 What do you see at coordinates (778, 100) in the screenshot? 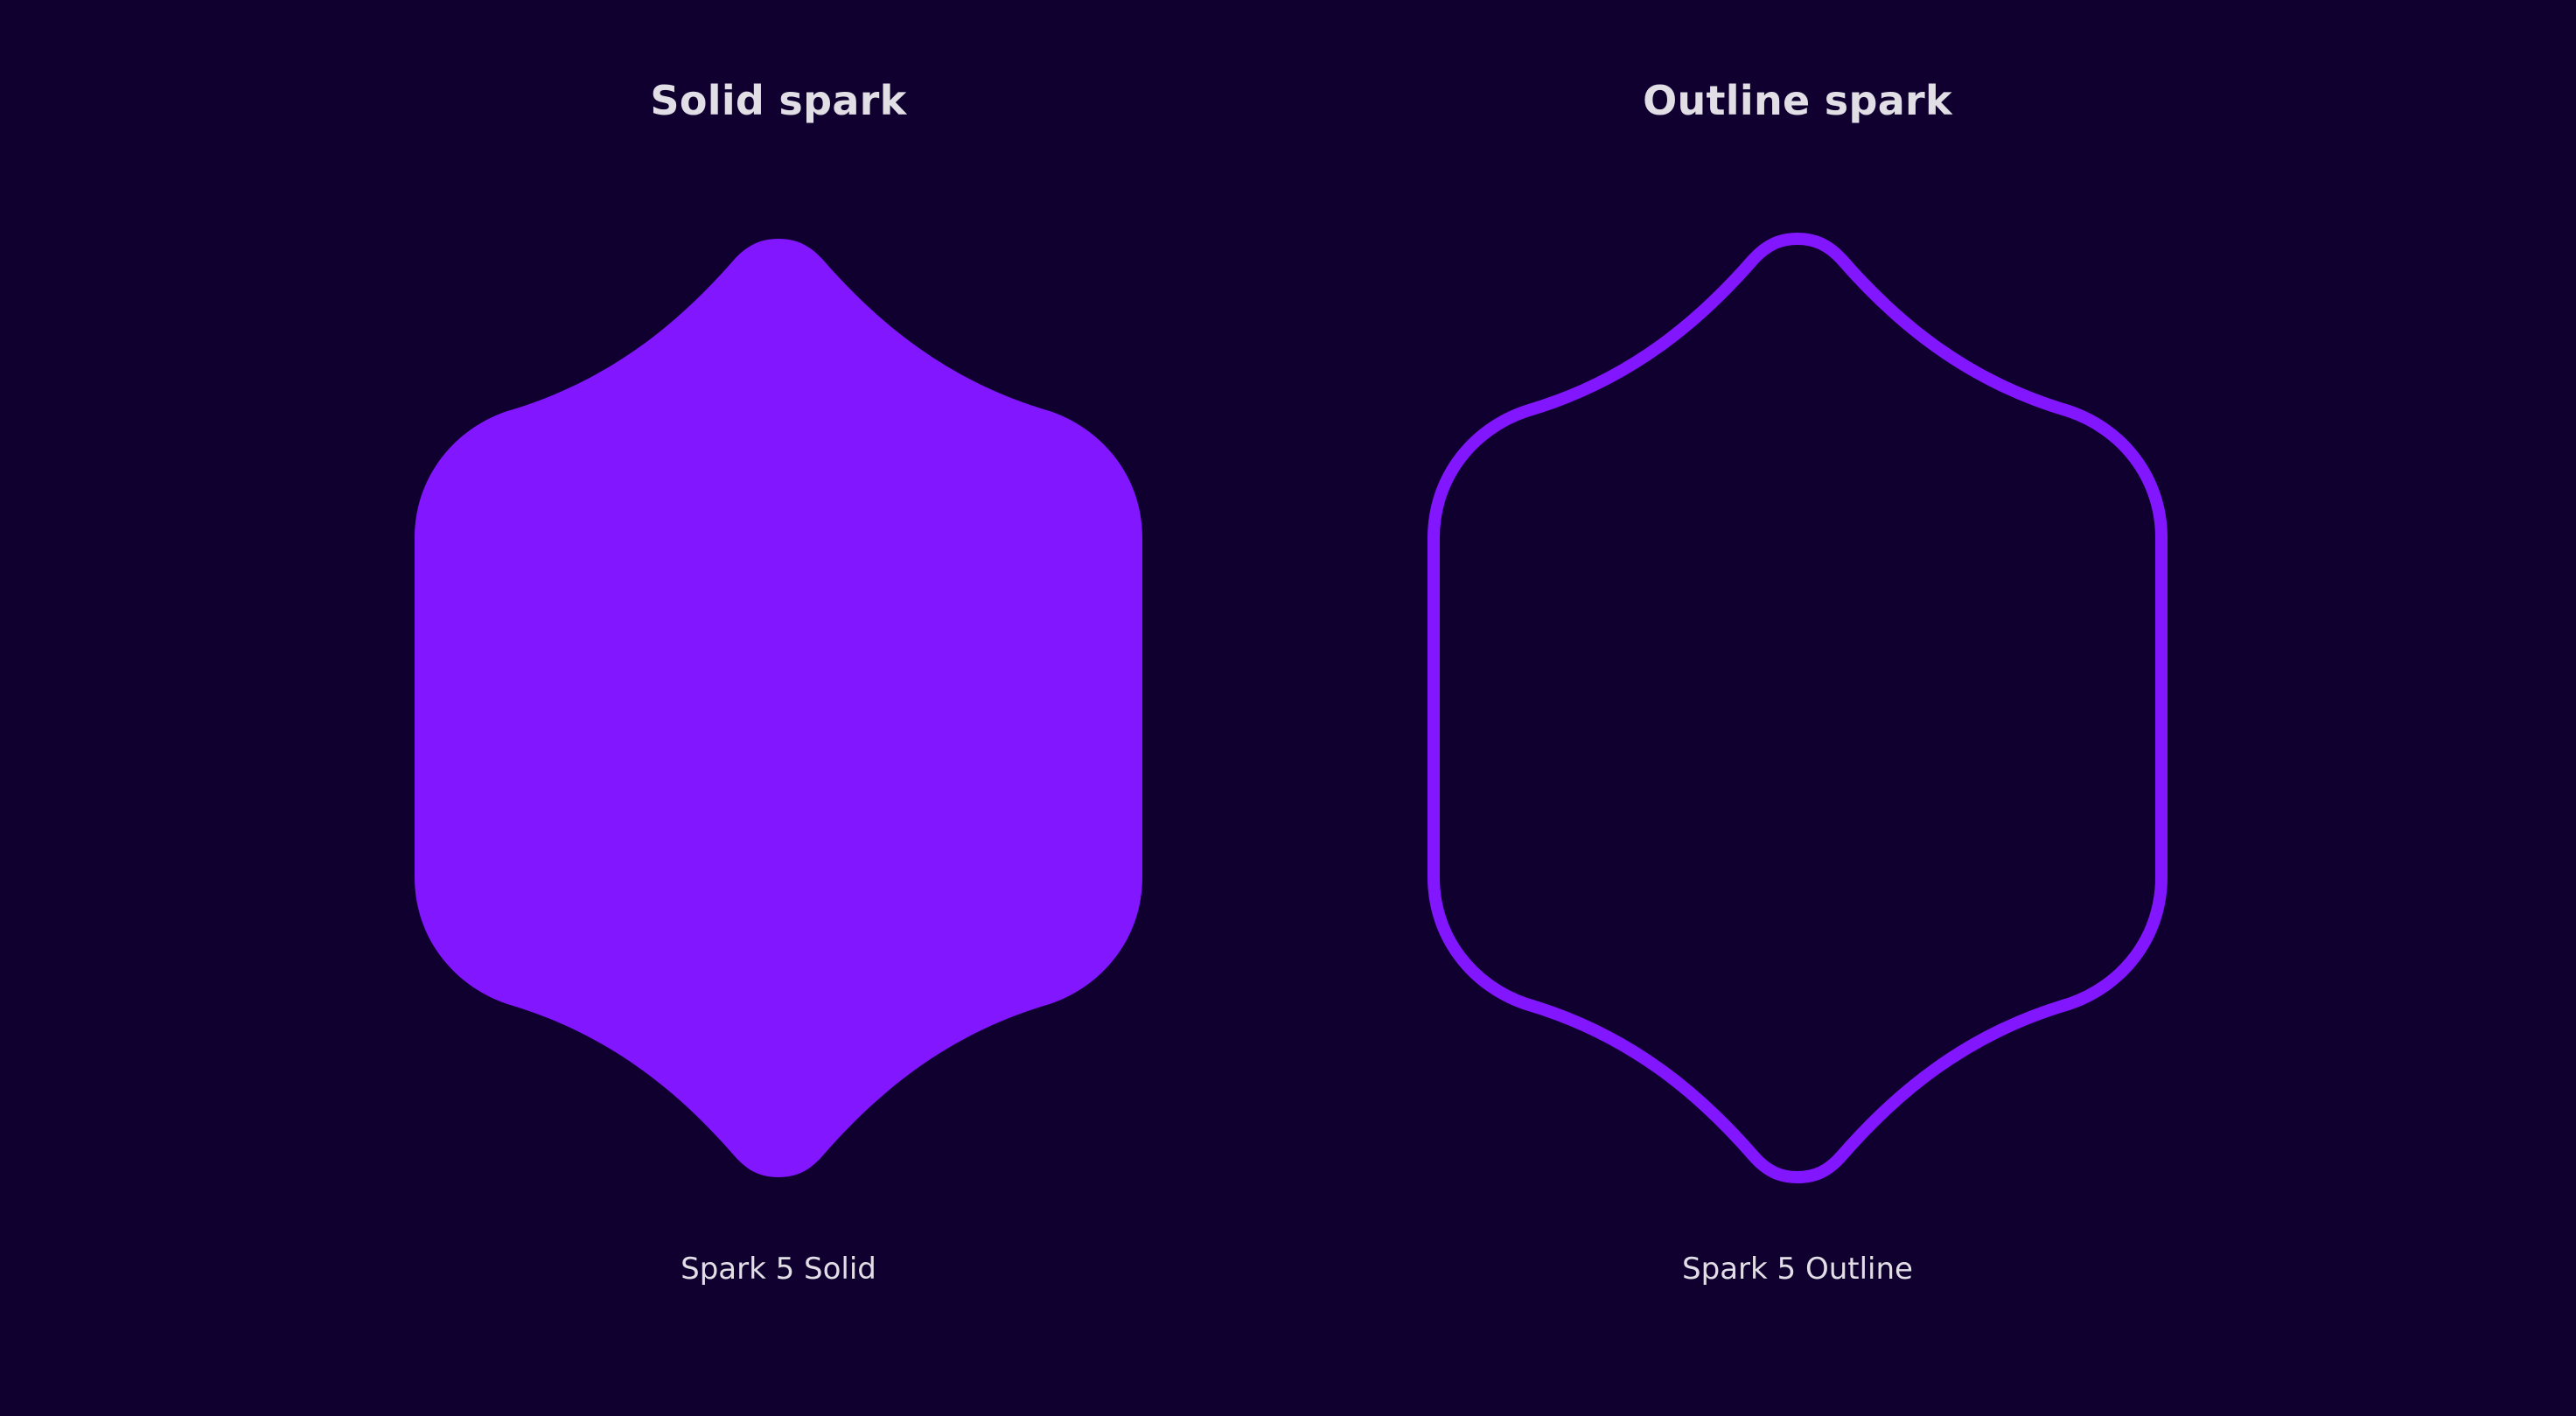
I see `solid-spark-title: Solid spark` at bounding box center [778, 100].